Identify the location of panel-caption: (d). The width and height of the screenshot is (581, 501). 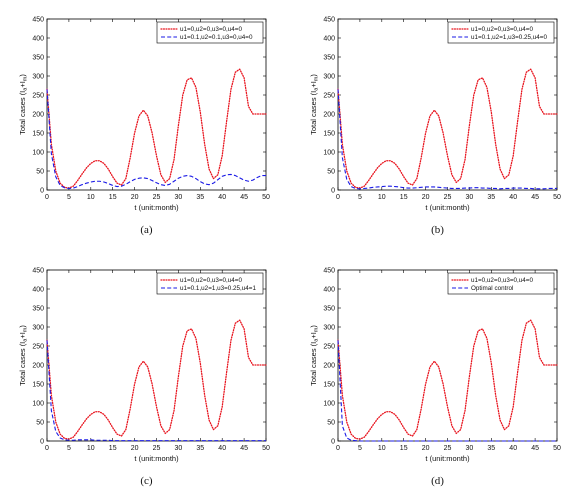
(437, 481).